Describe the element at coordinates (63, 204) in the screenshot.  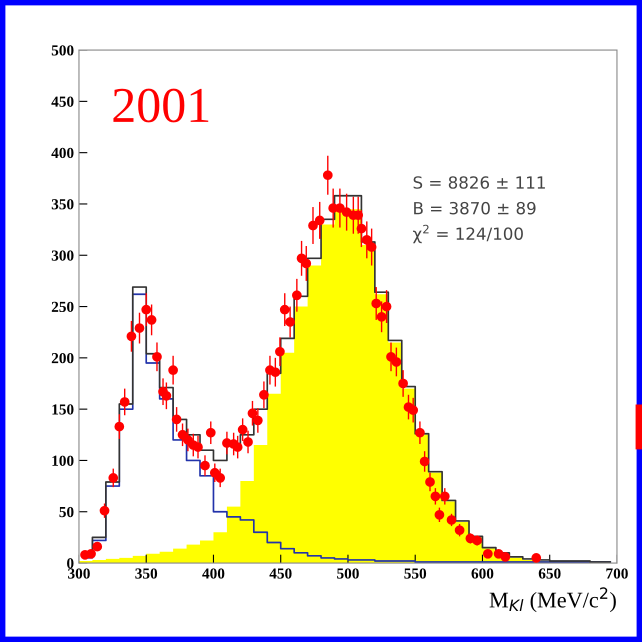
I see `y-tick-label: 350` at that location.